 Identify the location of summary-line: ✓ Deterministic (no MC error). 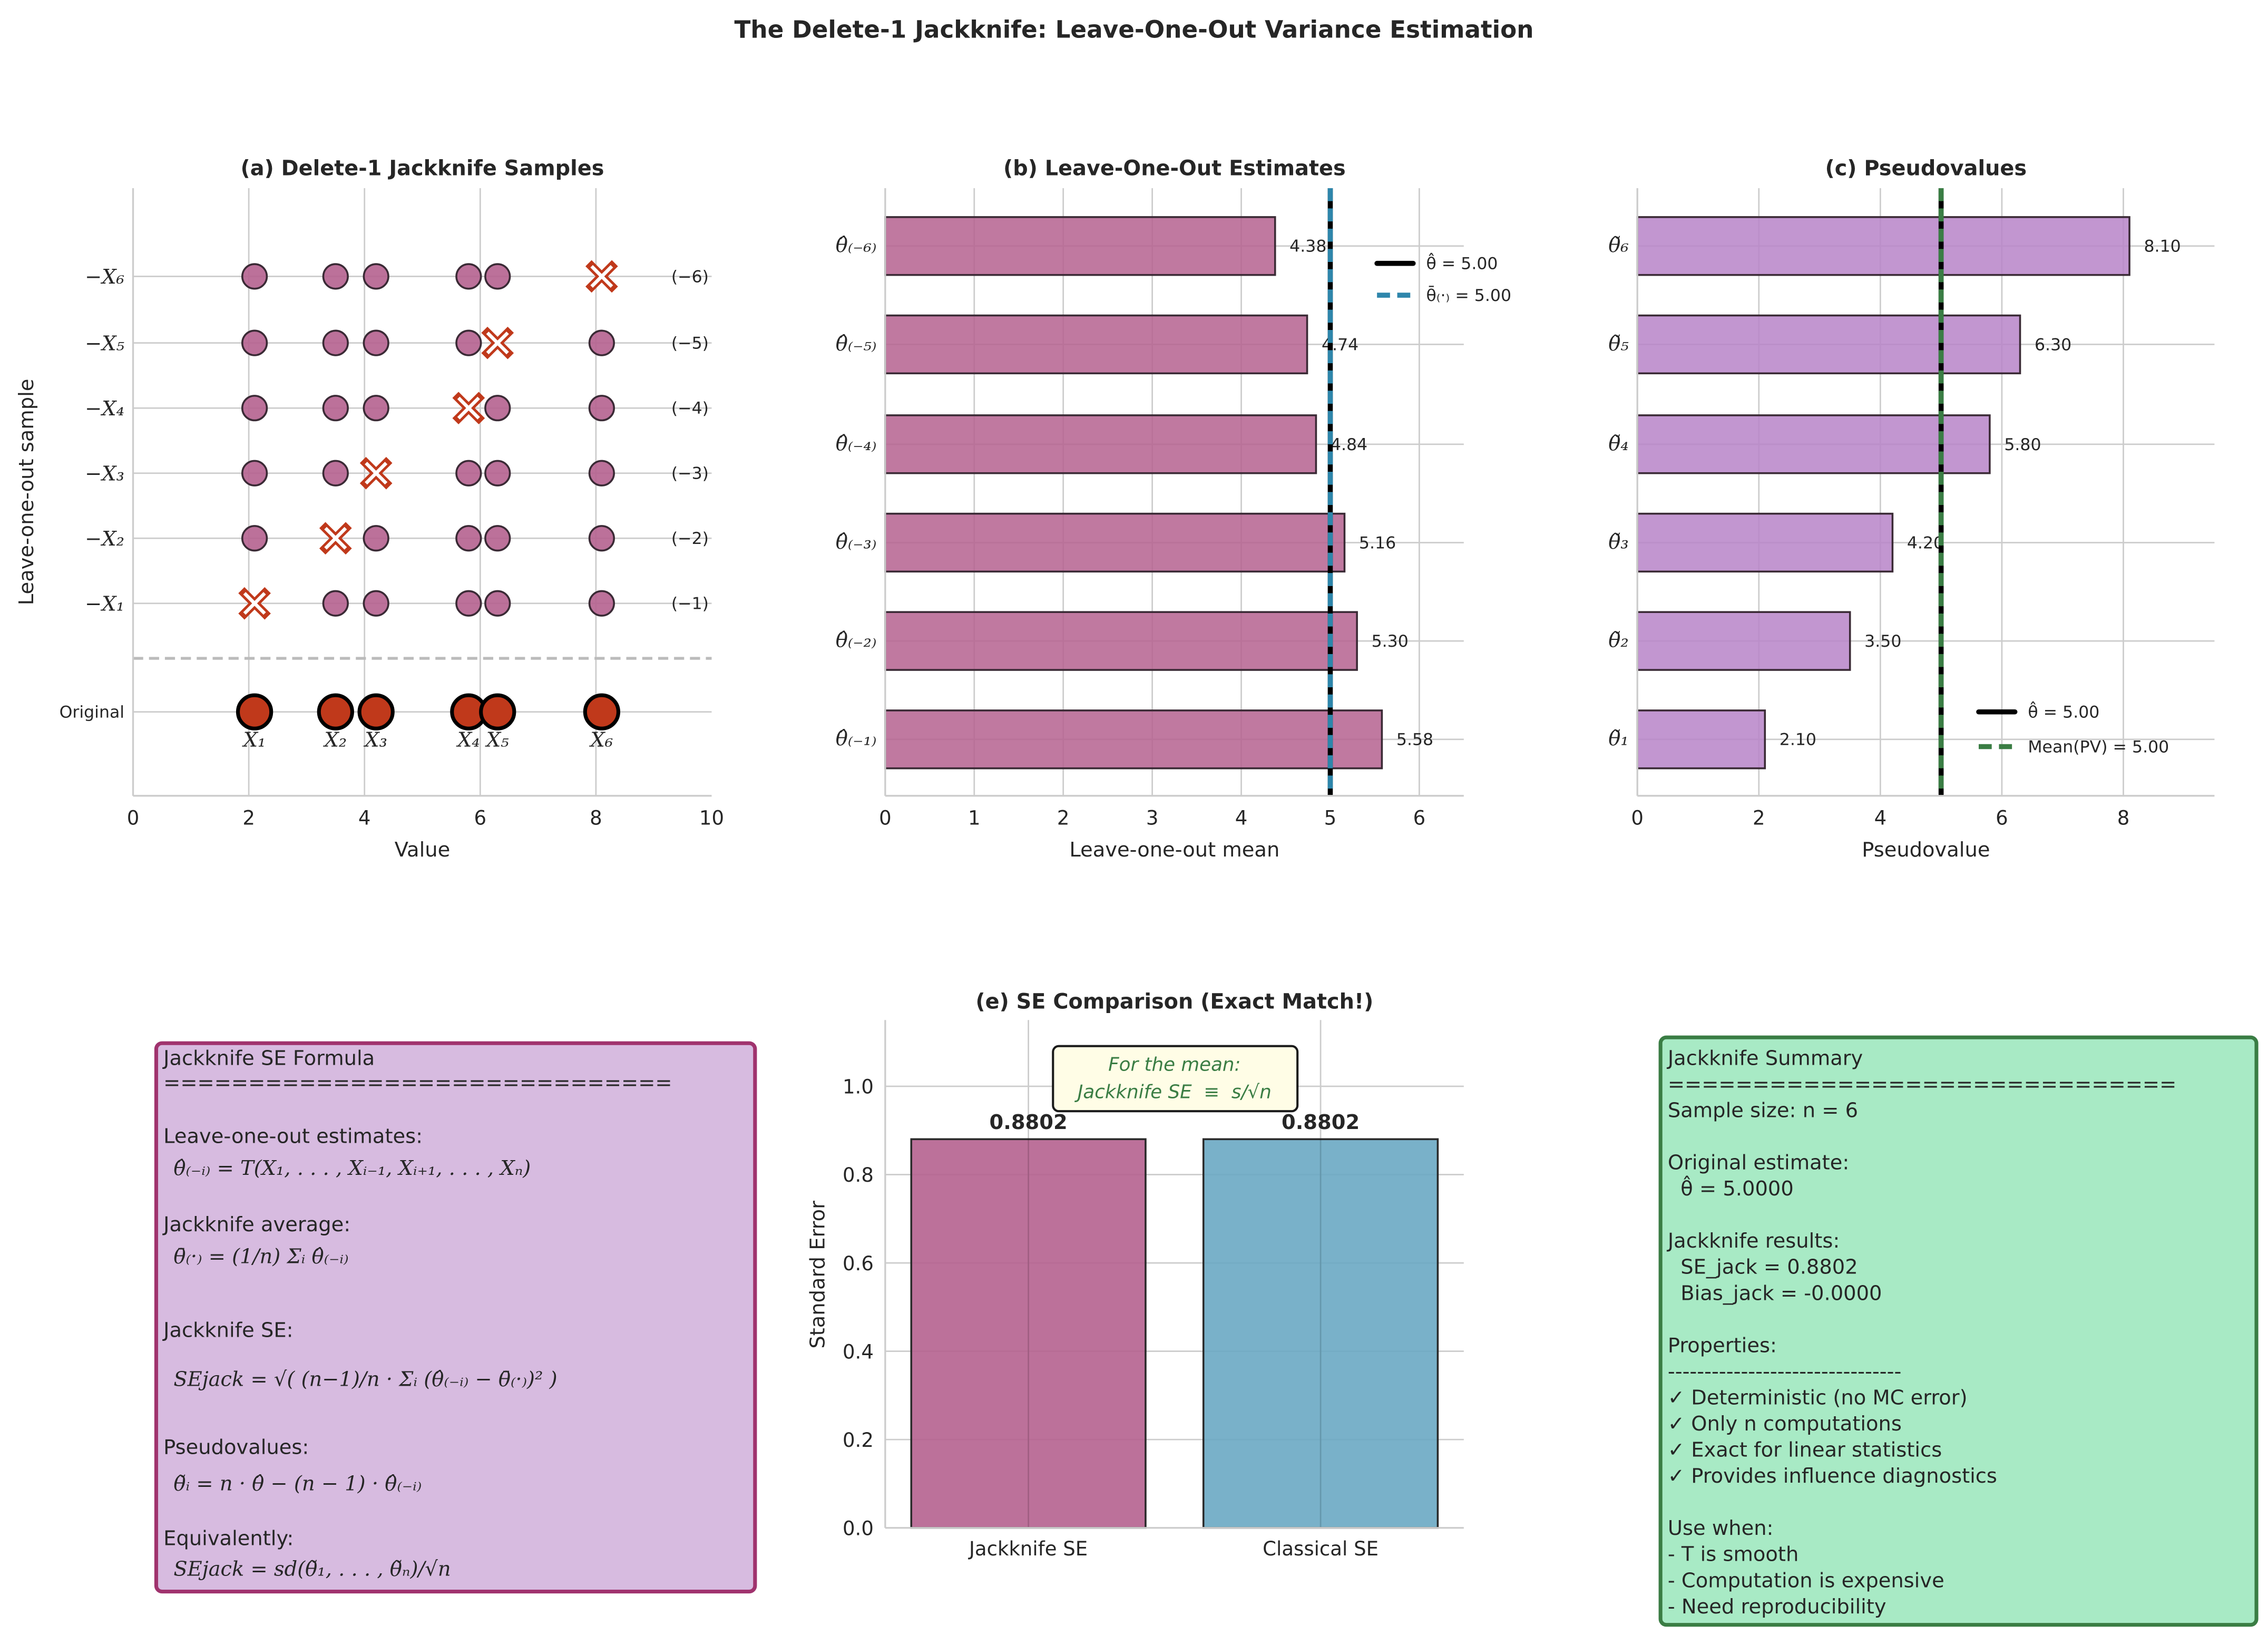
(1818, 1398).